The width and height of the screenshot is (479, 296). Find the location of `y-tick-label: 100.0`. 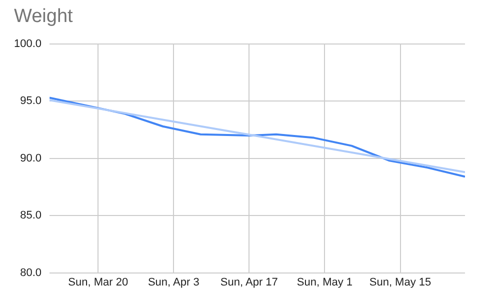

y-tick-label: 100.0 is located at coordinates (28, 44).